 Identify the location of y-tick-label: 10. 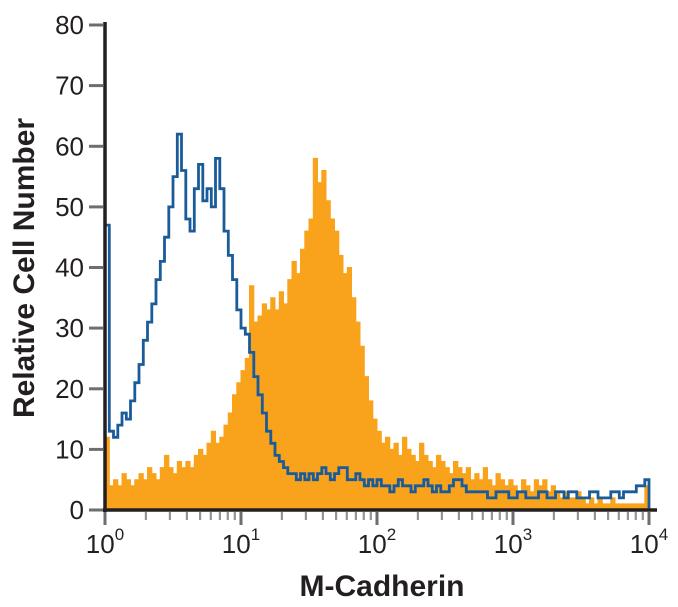
(69, 449).